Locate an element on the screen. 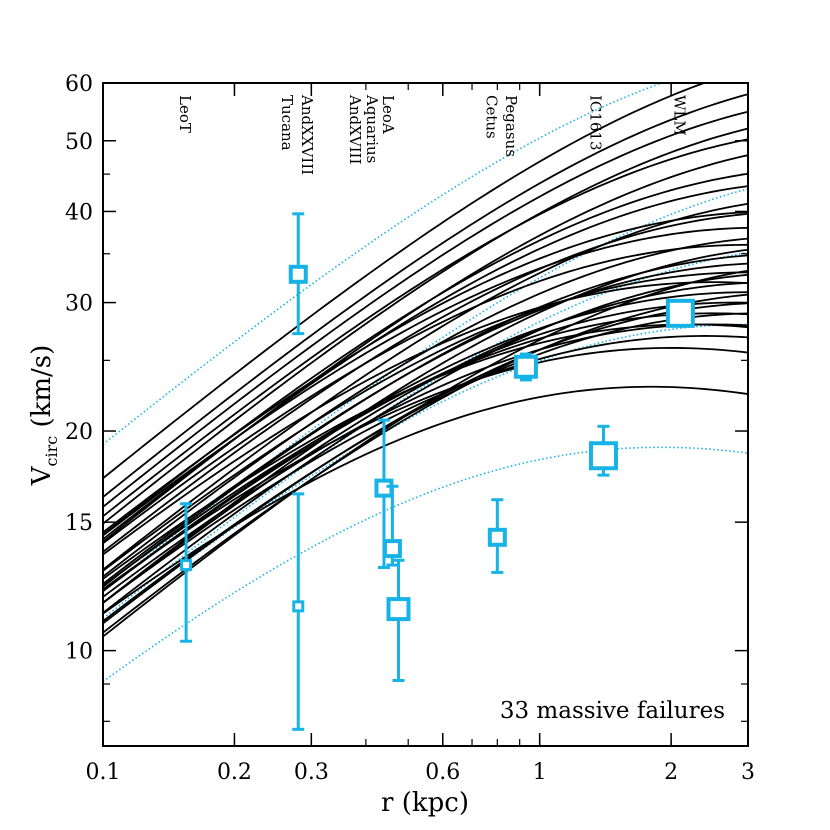 This screenshot has width=830, height=830. y-axis-label-unit: (km/s) is located at coordinates (42, 386).